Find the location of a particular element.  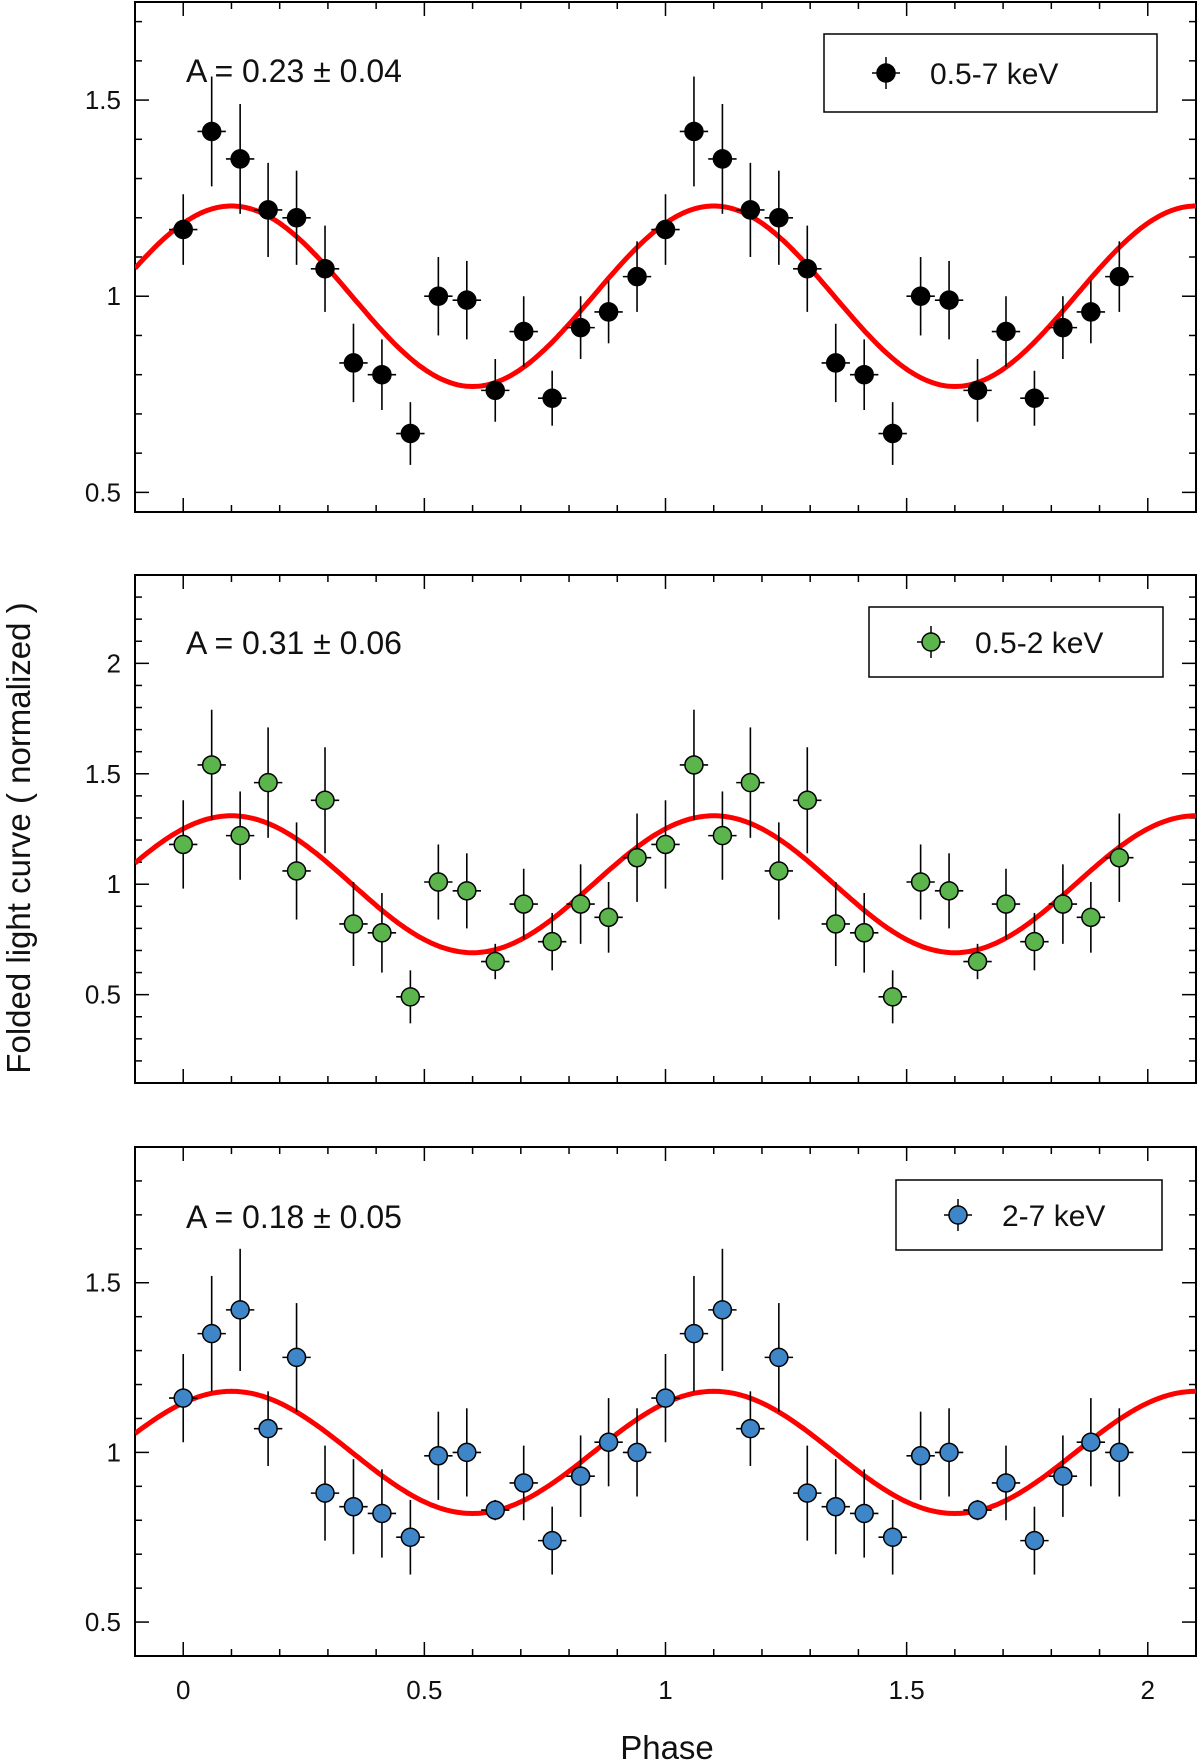

amplitude-annotation: A = 0.31 ± 0.06 is located at coordinates (294, 643).